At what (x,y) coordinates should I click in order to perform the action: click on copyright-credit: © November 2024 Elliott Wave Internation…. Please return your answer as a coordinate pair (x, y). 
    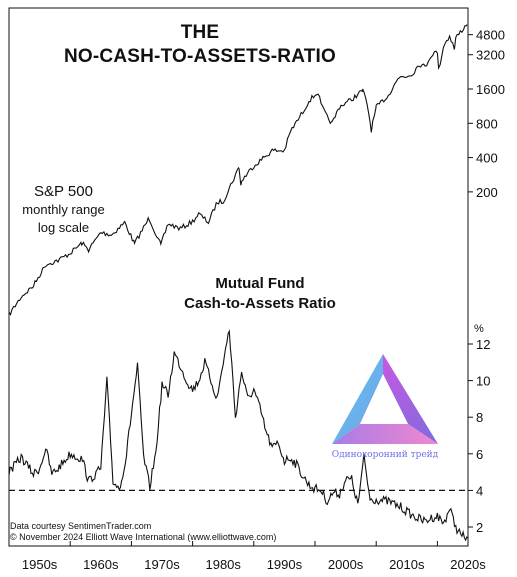
    Looking at the image, I should click on (143, 537).